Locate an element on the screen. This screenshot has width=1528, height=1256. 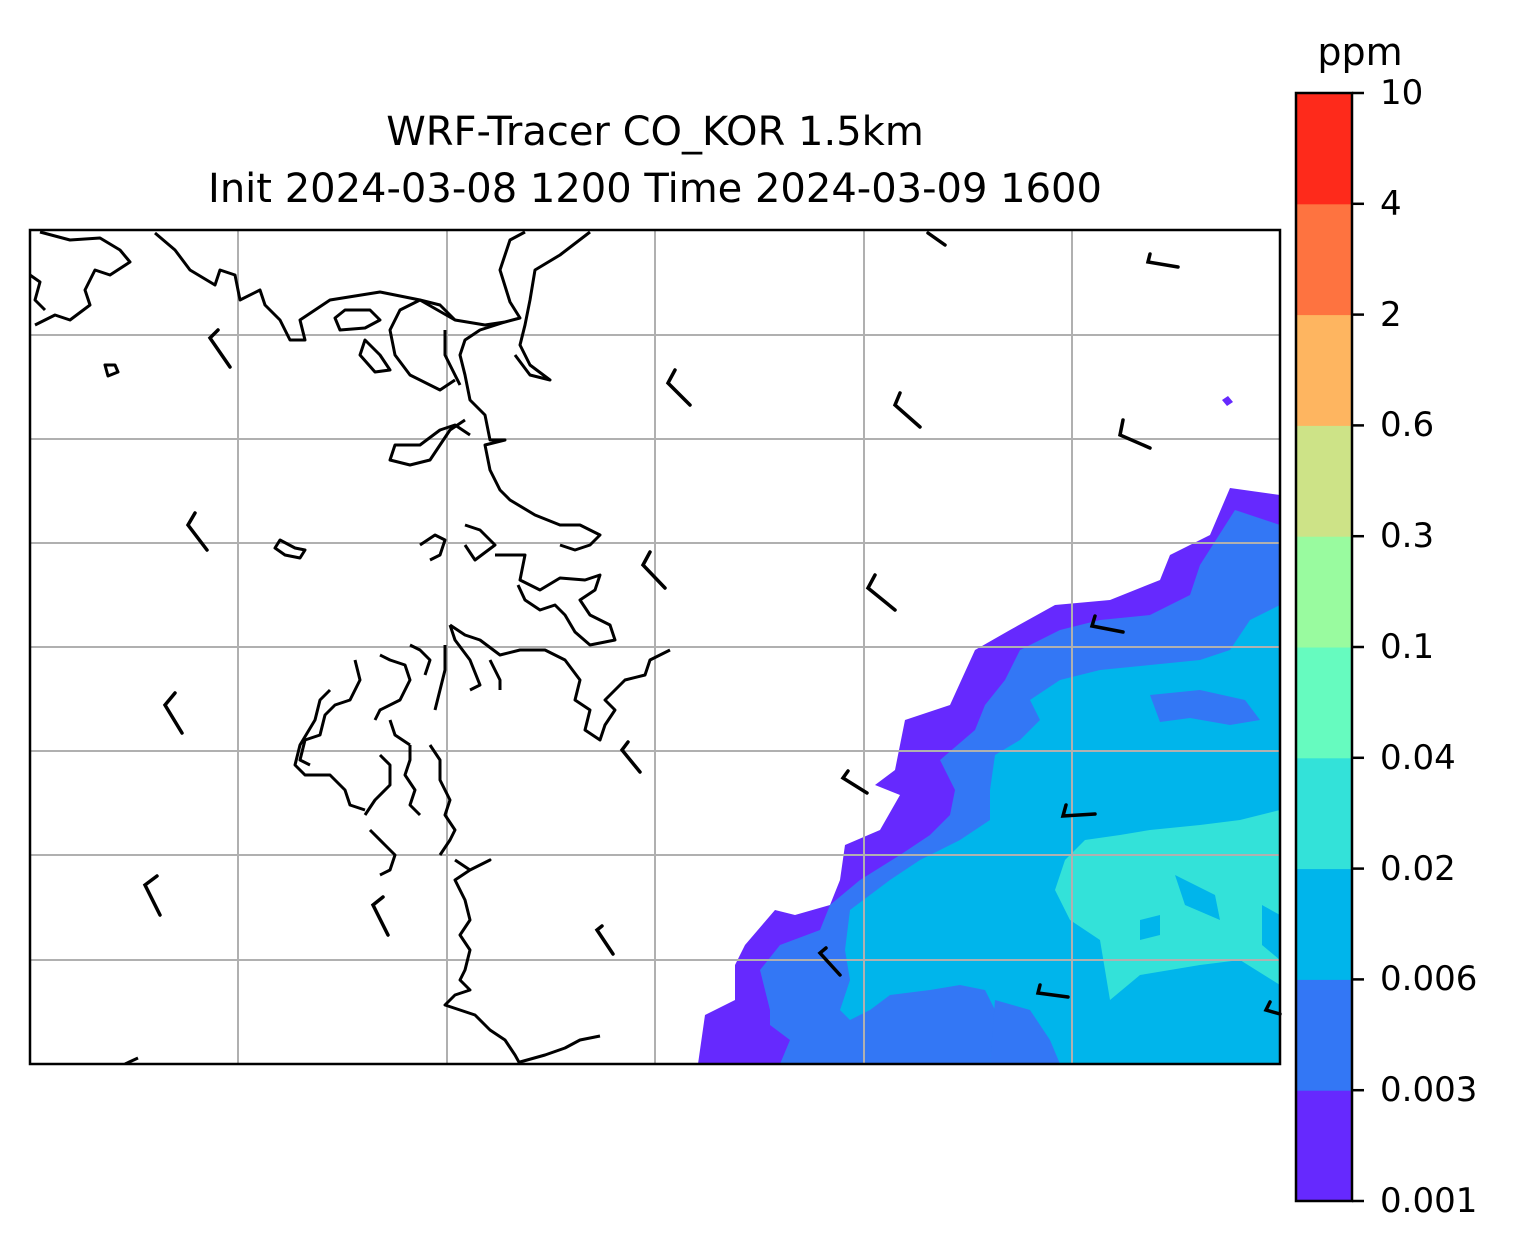
colorbar-tick-label: 0.3 is located at coordinates (1407, 536).